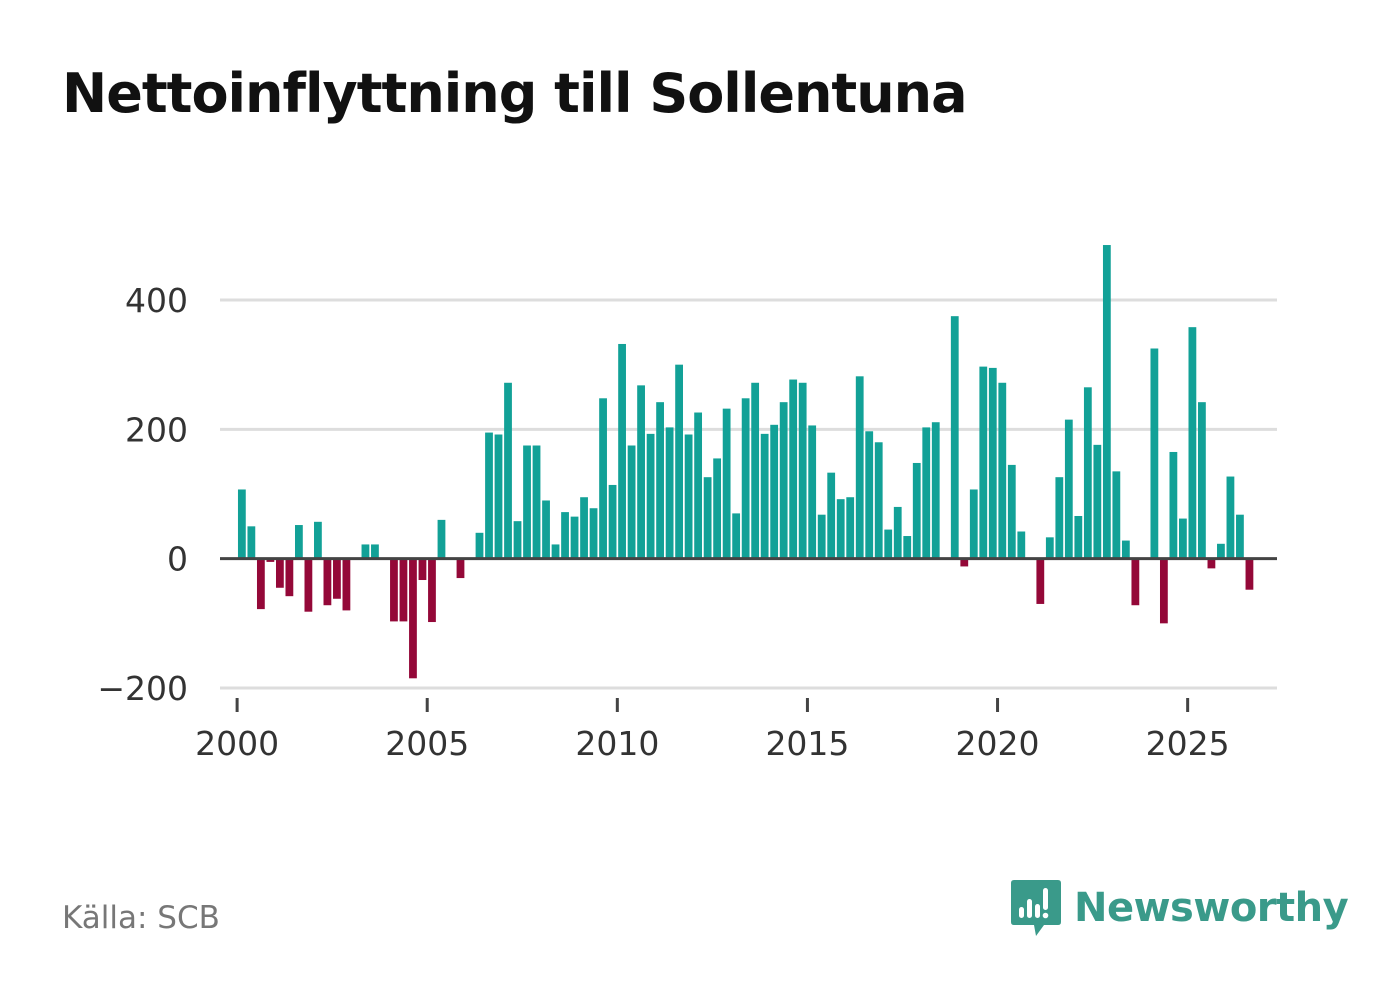  Describe the element at coordinates (807, 743) in the screenshot. I see `x-tick-label: 2015` at that location.